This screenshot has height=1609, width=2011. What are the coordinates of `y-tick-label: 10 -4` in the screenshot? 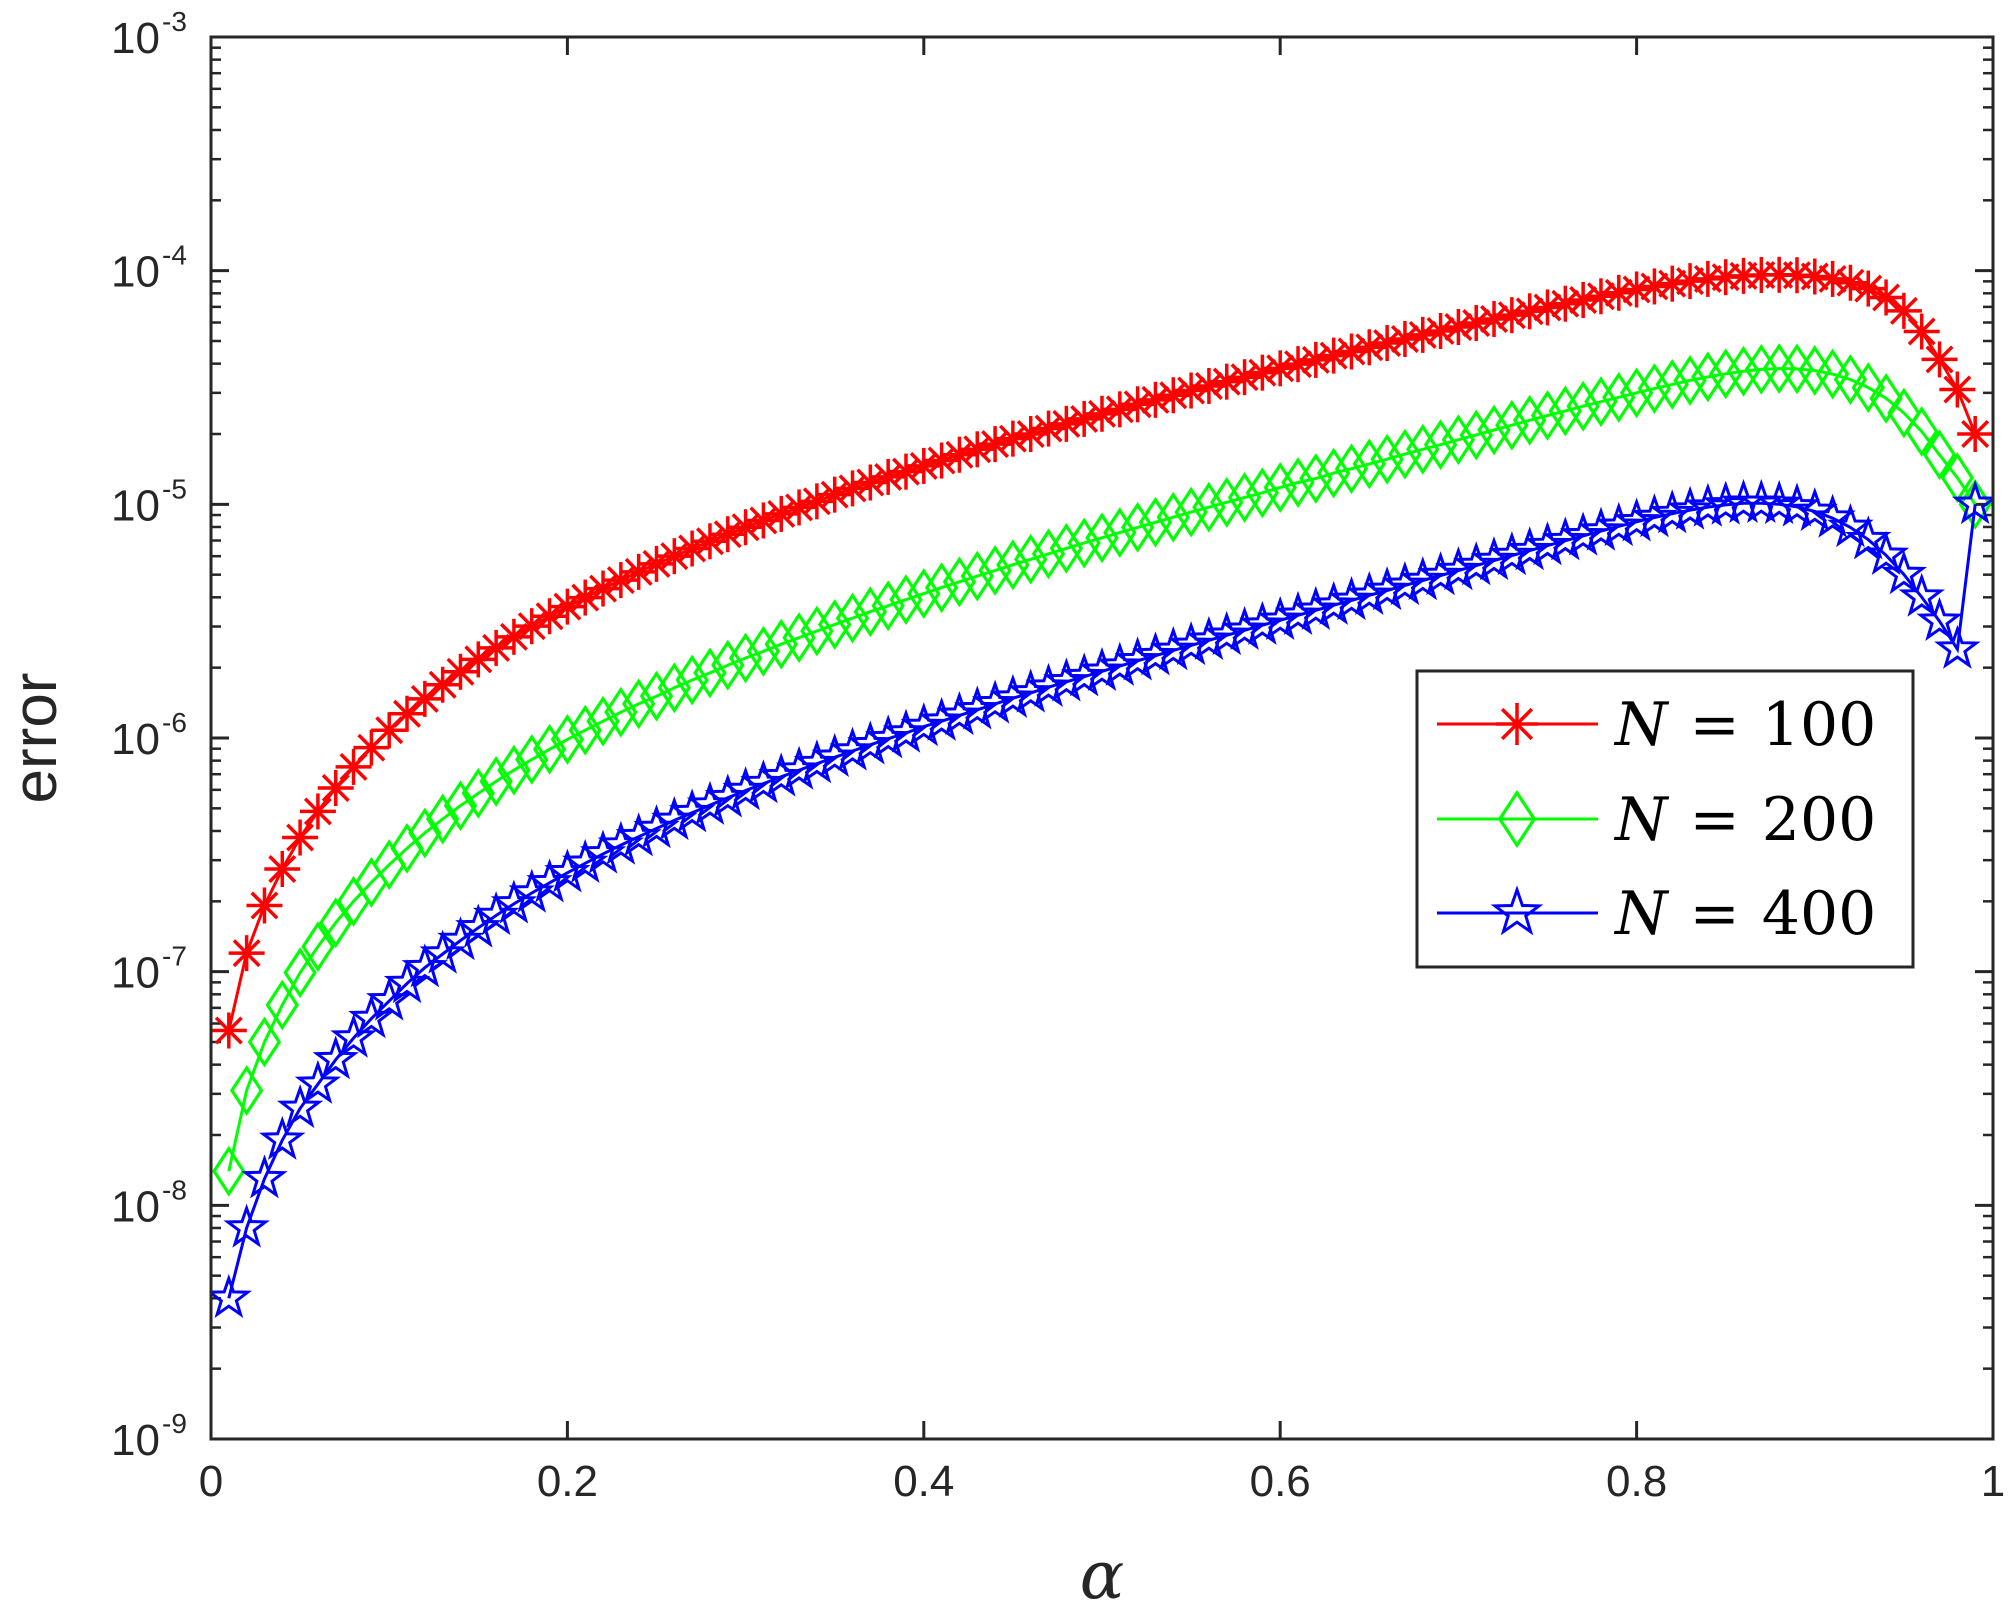 It's located at (149, 268).